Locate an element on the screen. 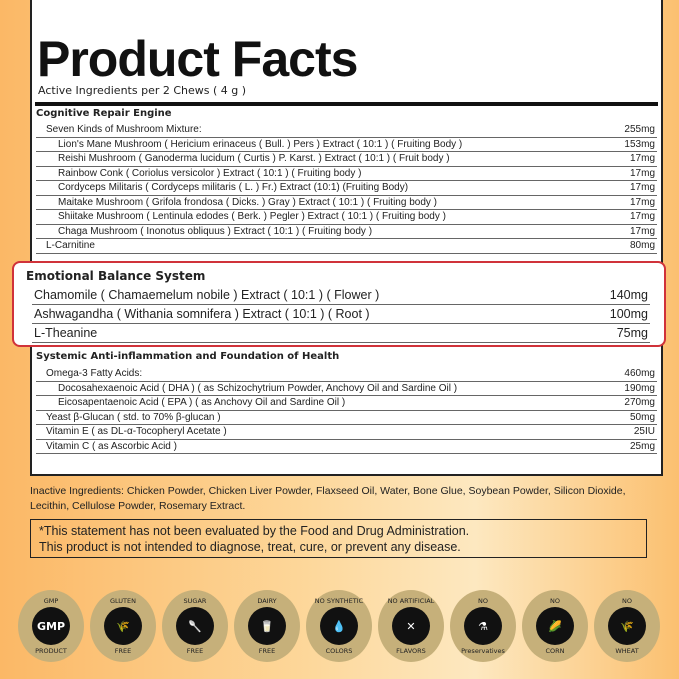 The height and width of the screenshot is (679, 679). sugar-spoon-icon: 🥄 is located at coordinates (195, 626).